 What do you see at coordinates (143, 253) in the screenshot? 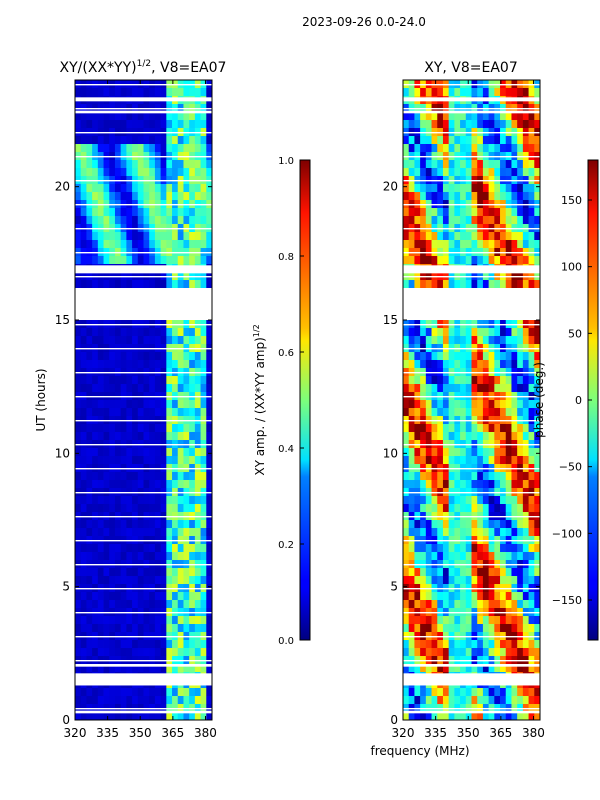
I see `data-gap` at bounding box center [143, 253].